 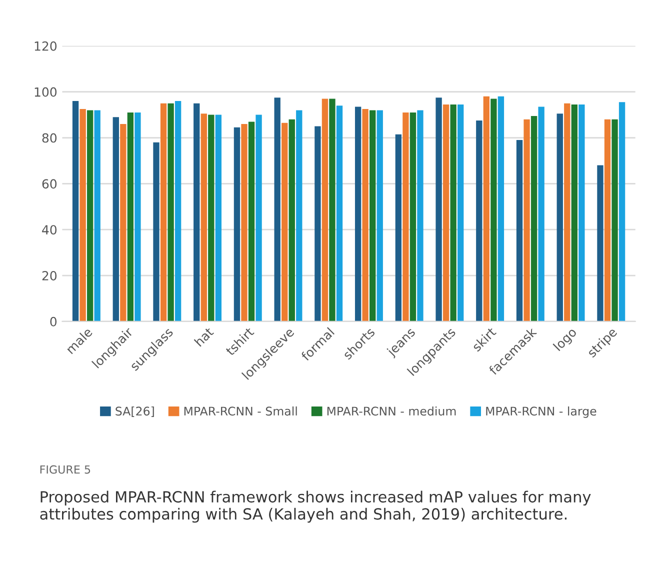 What do you see at coordinates (240, 411) in the screenshot?
I see `legend-label: MPAR-RCNN - Small` at bounding box center [240, 411].